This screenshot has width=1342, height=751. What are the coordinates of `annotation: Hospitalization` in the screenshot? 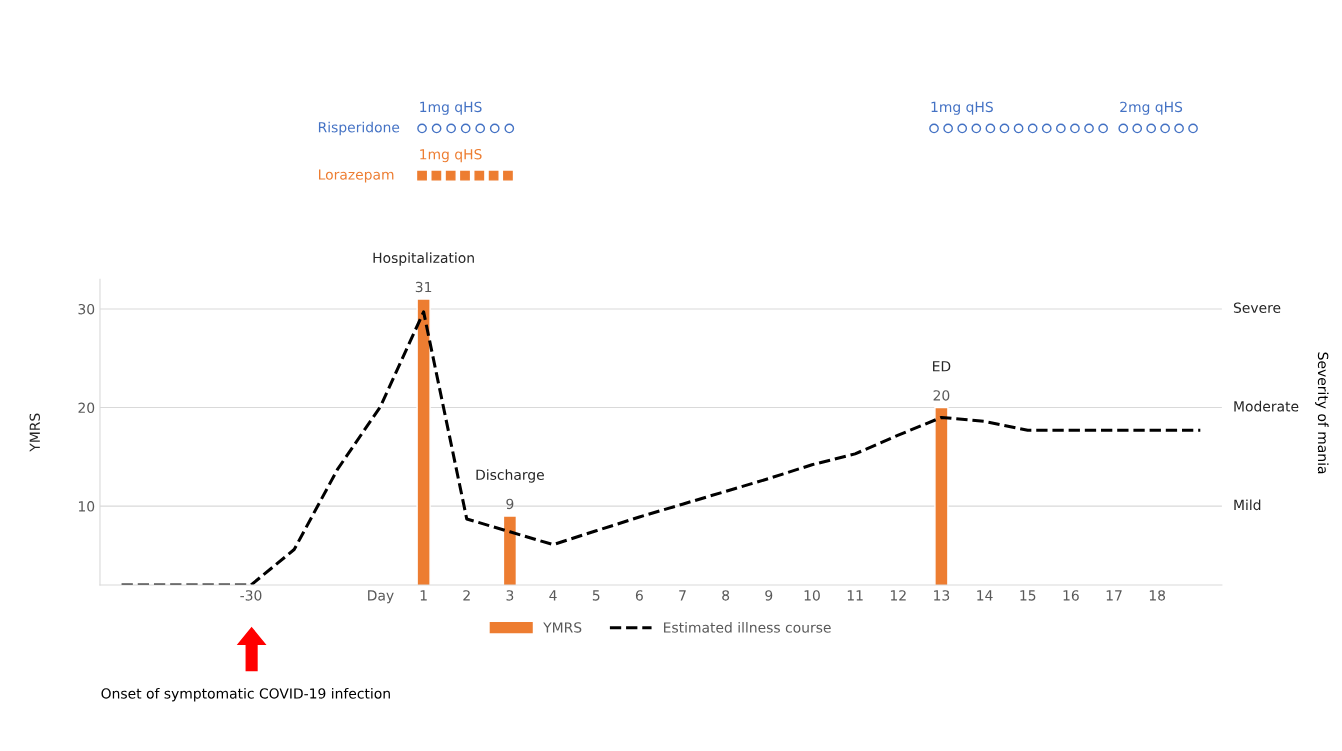 It's located at (423, 259).